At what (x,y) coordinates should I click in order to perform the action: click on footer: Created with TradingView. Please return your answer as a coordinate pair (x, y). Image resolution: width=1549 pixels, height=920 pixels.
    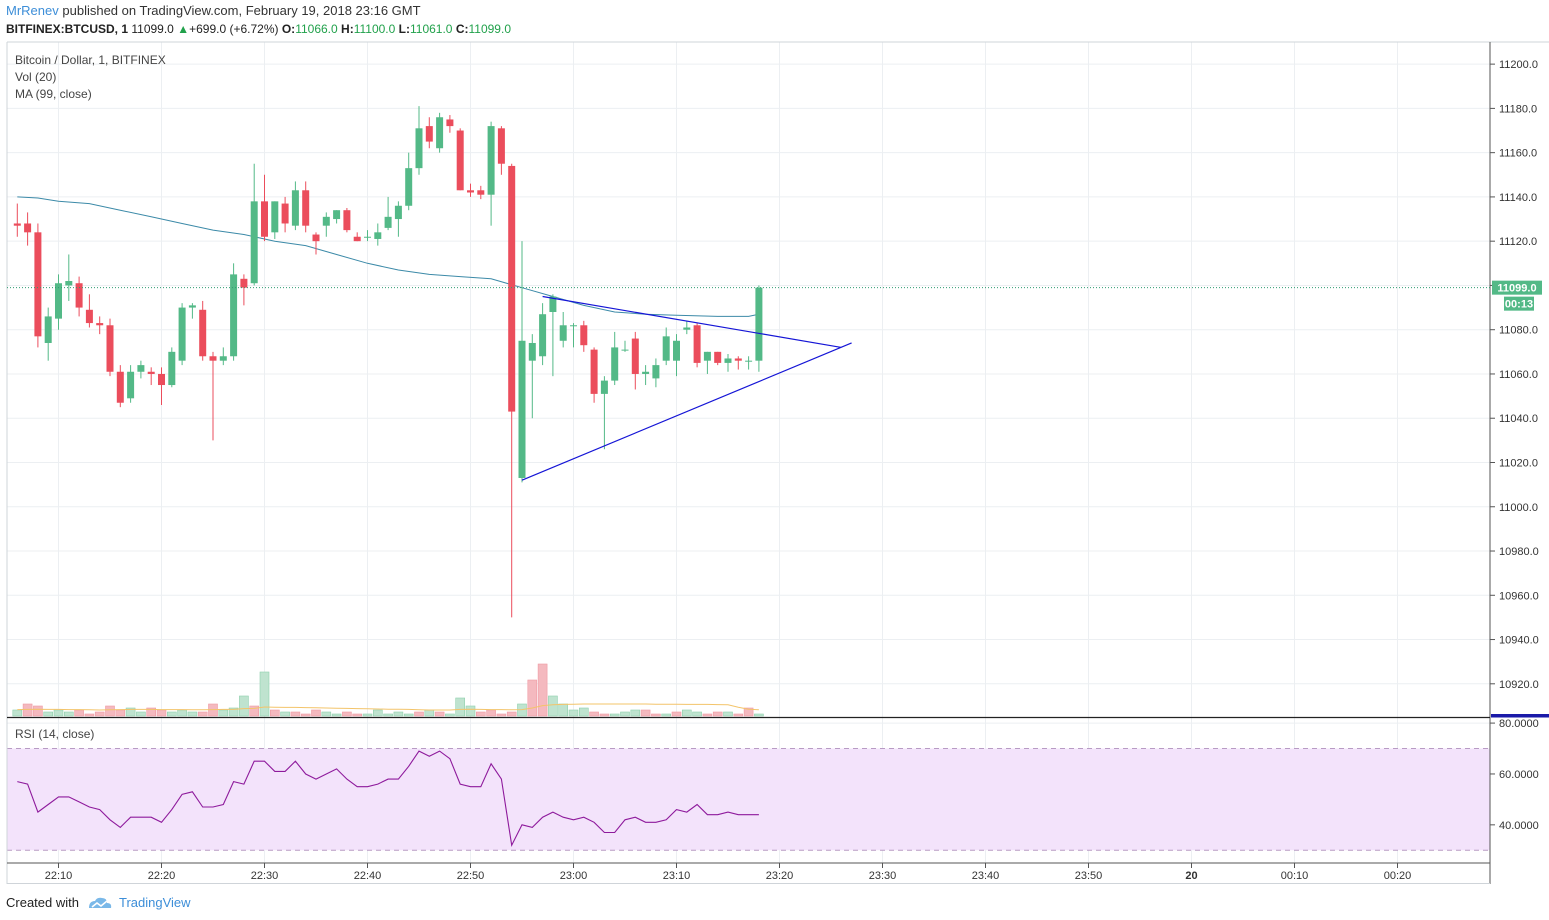
    Looking at the image, I should click on (98, 902).